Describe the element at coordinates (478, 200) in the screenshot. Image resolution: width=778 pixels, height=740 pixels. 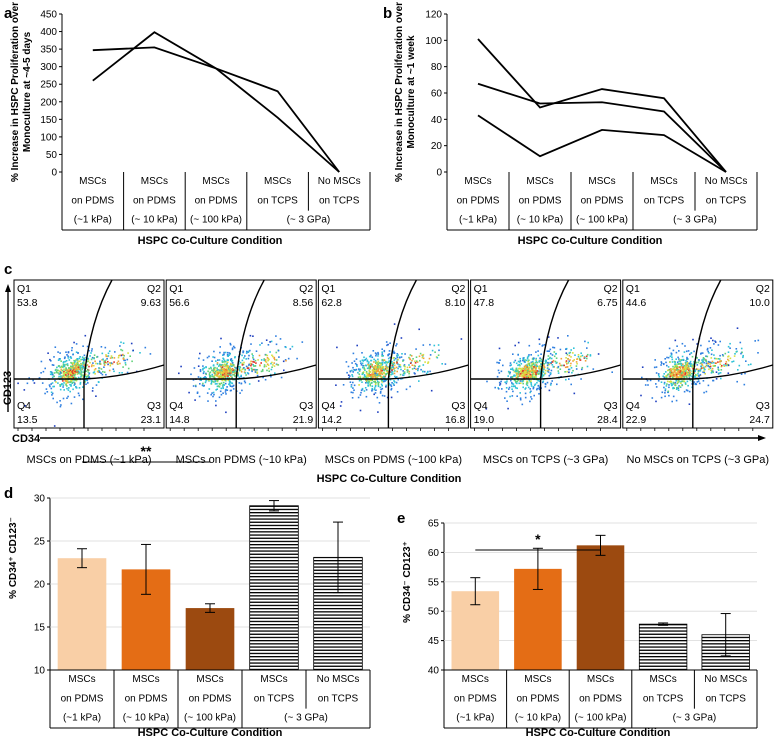
I see `b-cat-label-0-line2: on PDMS` at that location.